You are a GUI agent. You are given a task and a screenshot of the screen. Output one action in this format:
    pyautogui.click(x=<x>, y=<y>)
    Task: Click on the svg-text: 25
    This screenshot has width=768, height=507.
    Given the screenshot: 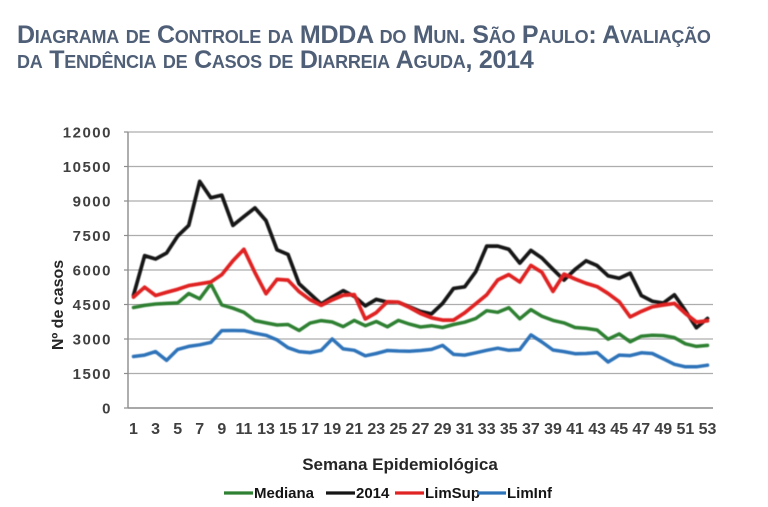 What is the action you would take?
    pyautogui.click(x=399, y=429)
    